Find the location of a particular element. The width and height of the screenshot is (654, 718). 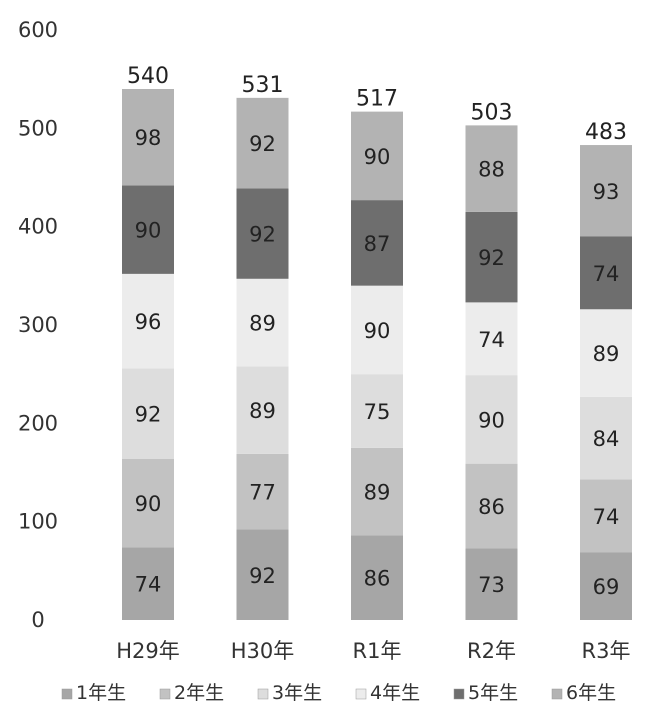

legend-label: 3年生 is located at coordinates (297, 693).